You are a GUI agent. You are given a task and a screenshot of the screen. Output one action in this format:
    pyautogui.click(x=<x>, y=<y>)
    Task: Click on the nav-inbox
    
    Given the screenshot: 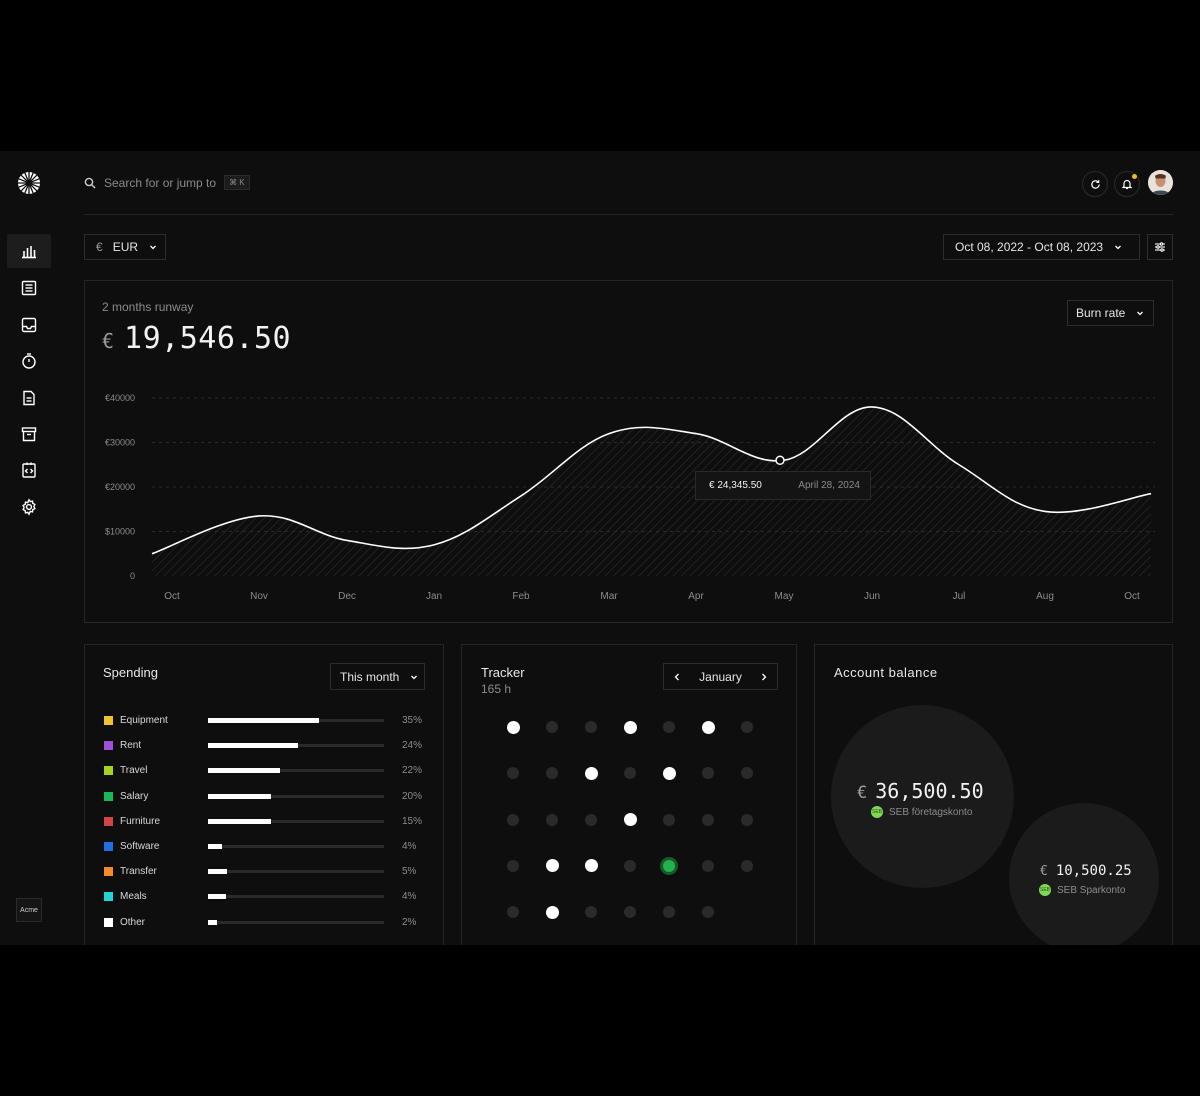 What is the action you would take?
    pyautogui.click(x=29, y=325)
    